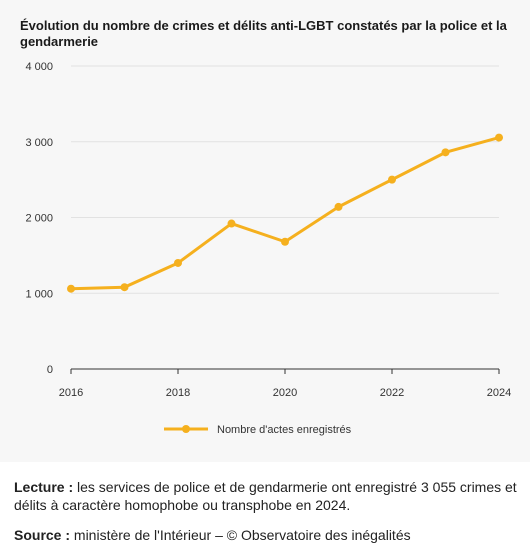 The height and width of the screenshot is (555, 530). Describe the element at coordinates (42, 535) in the screenshot. I see `source-label: Source :` at that location.